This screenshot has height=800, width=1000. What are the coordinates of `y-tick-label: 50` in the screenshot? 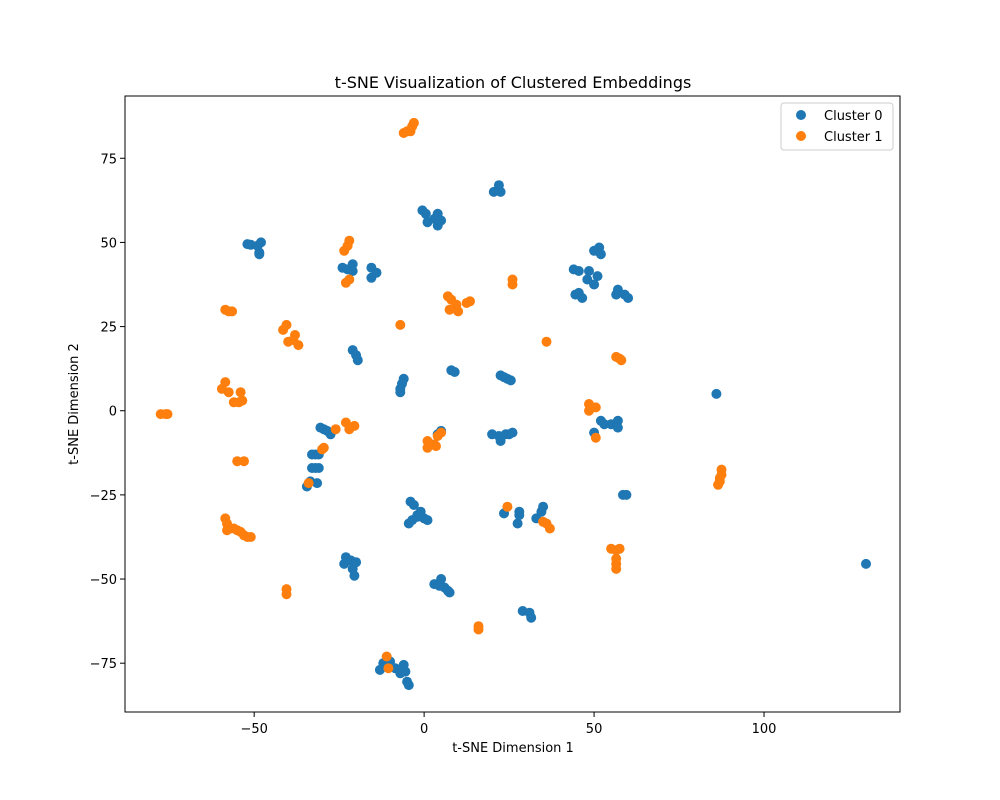 It's located at (108, 243).